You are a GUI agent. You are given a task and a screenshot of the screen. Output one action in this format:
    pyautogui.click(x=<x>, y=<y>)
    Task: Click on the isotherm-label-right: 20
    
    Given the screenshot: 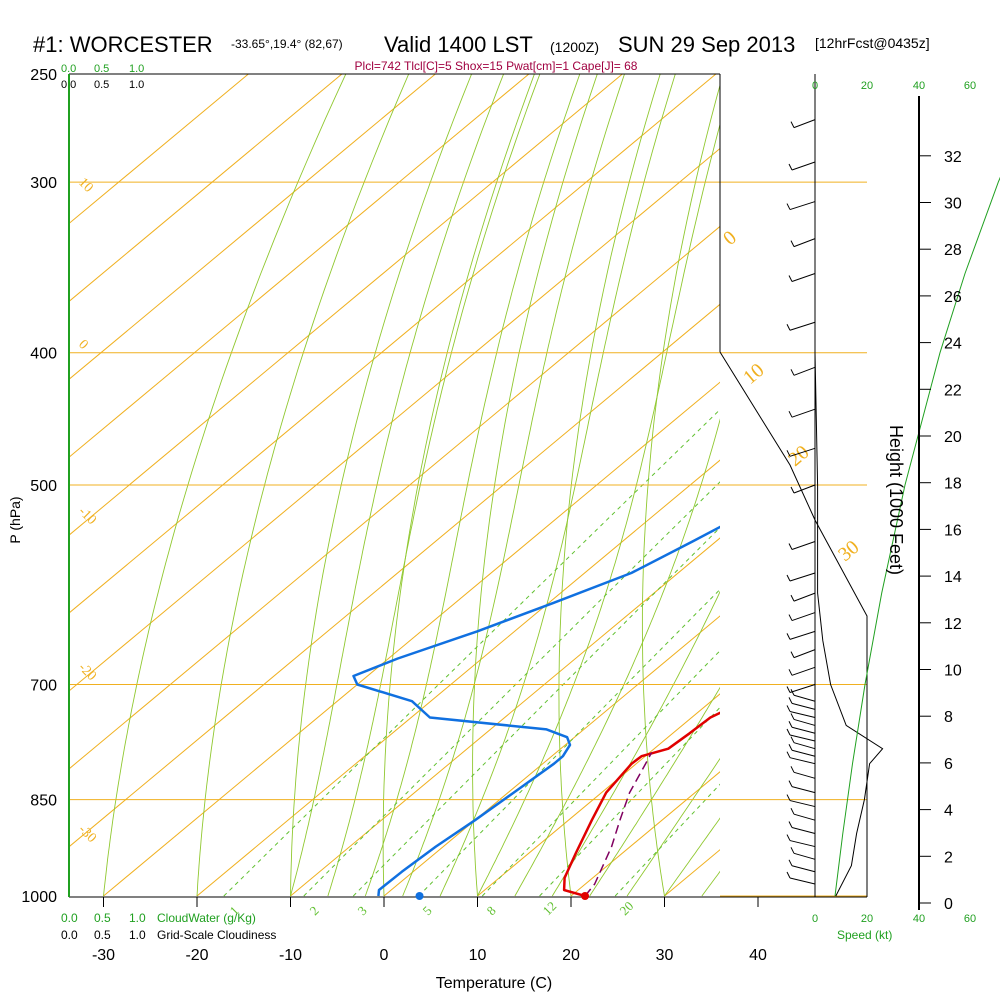 What is the action you would take?
    pyautogui.click(x=798, y=456)
    